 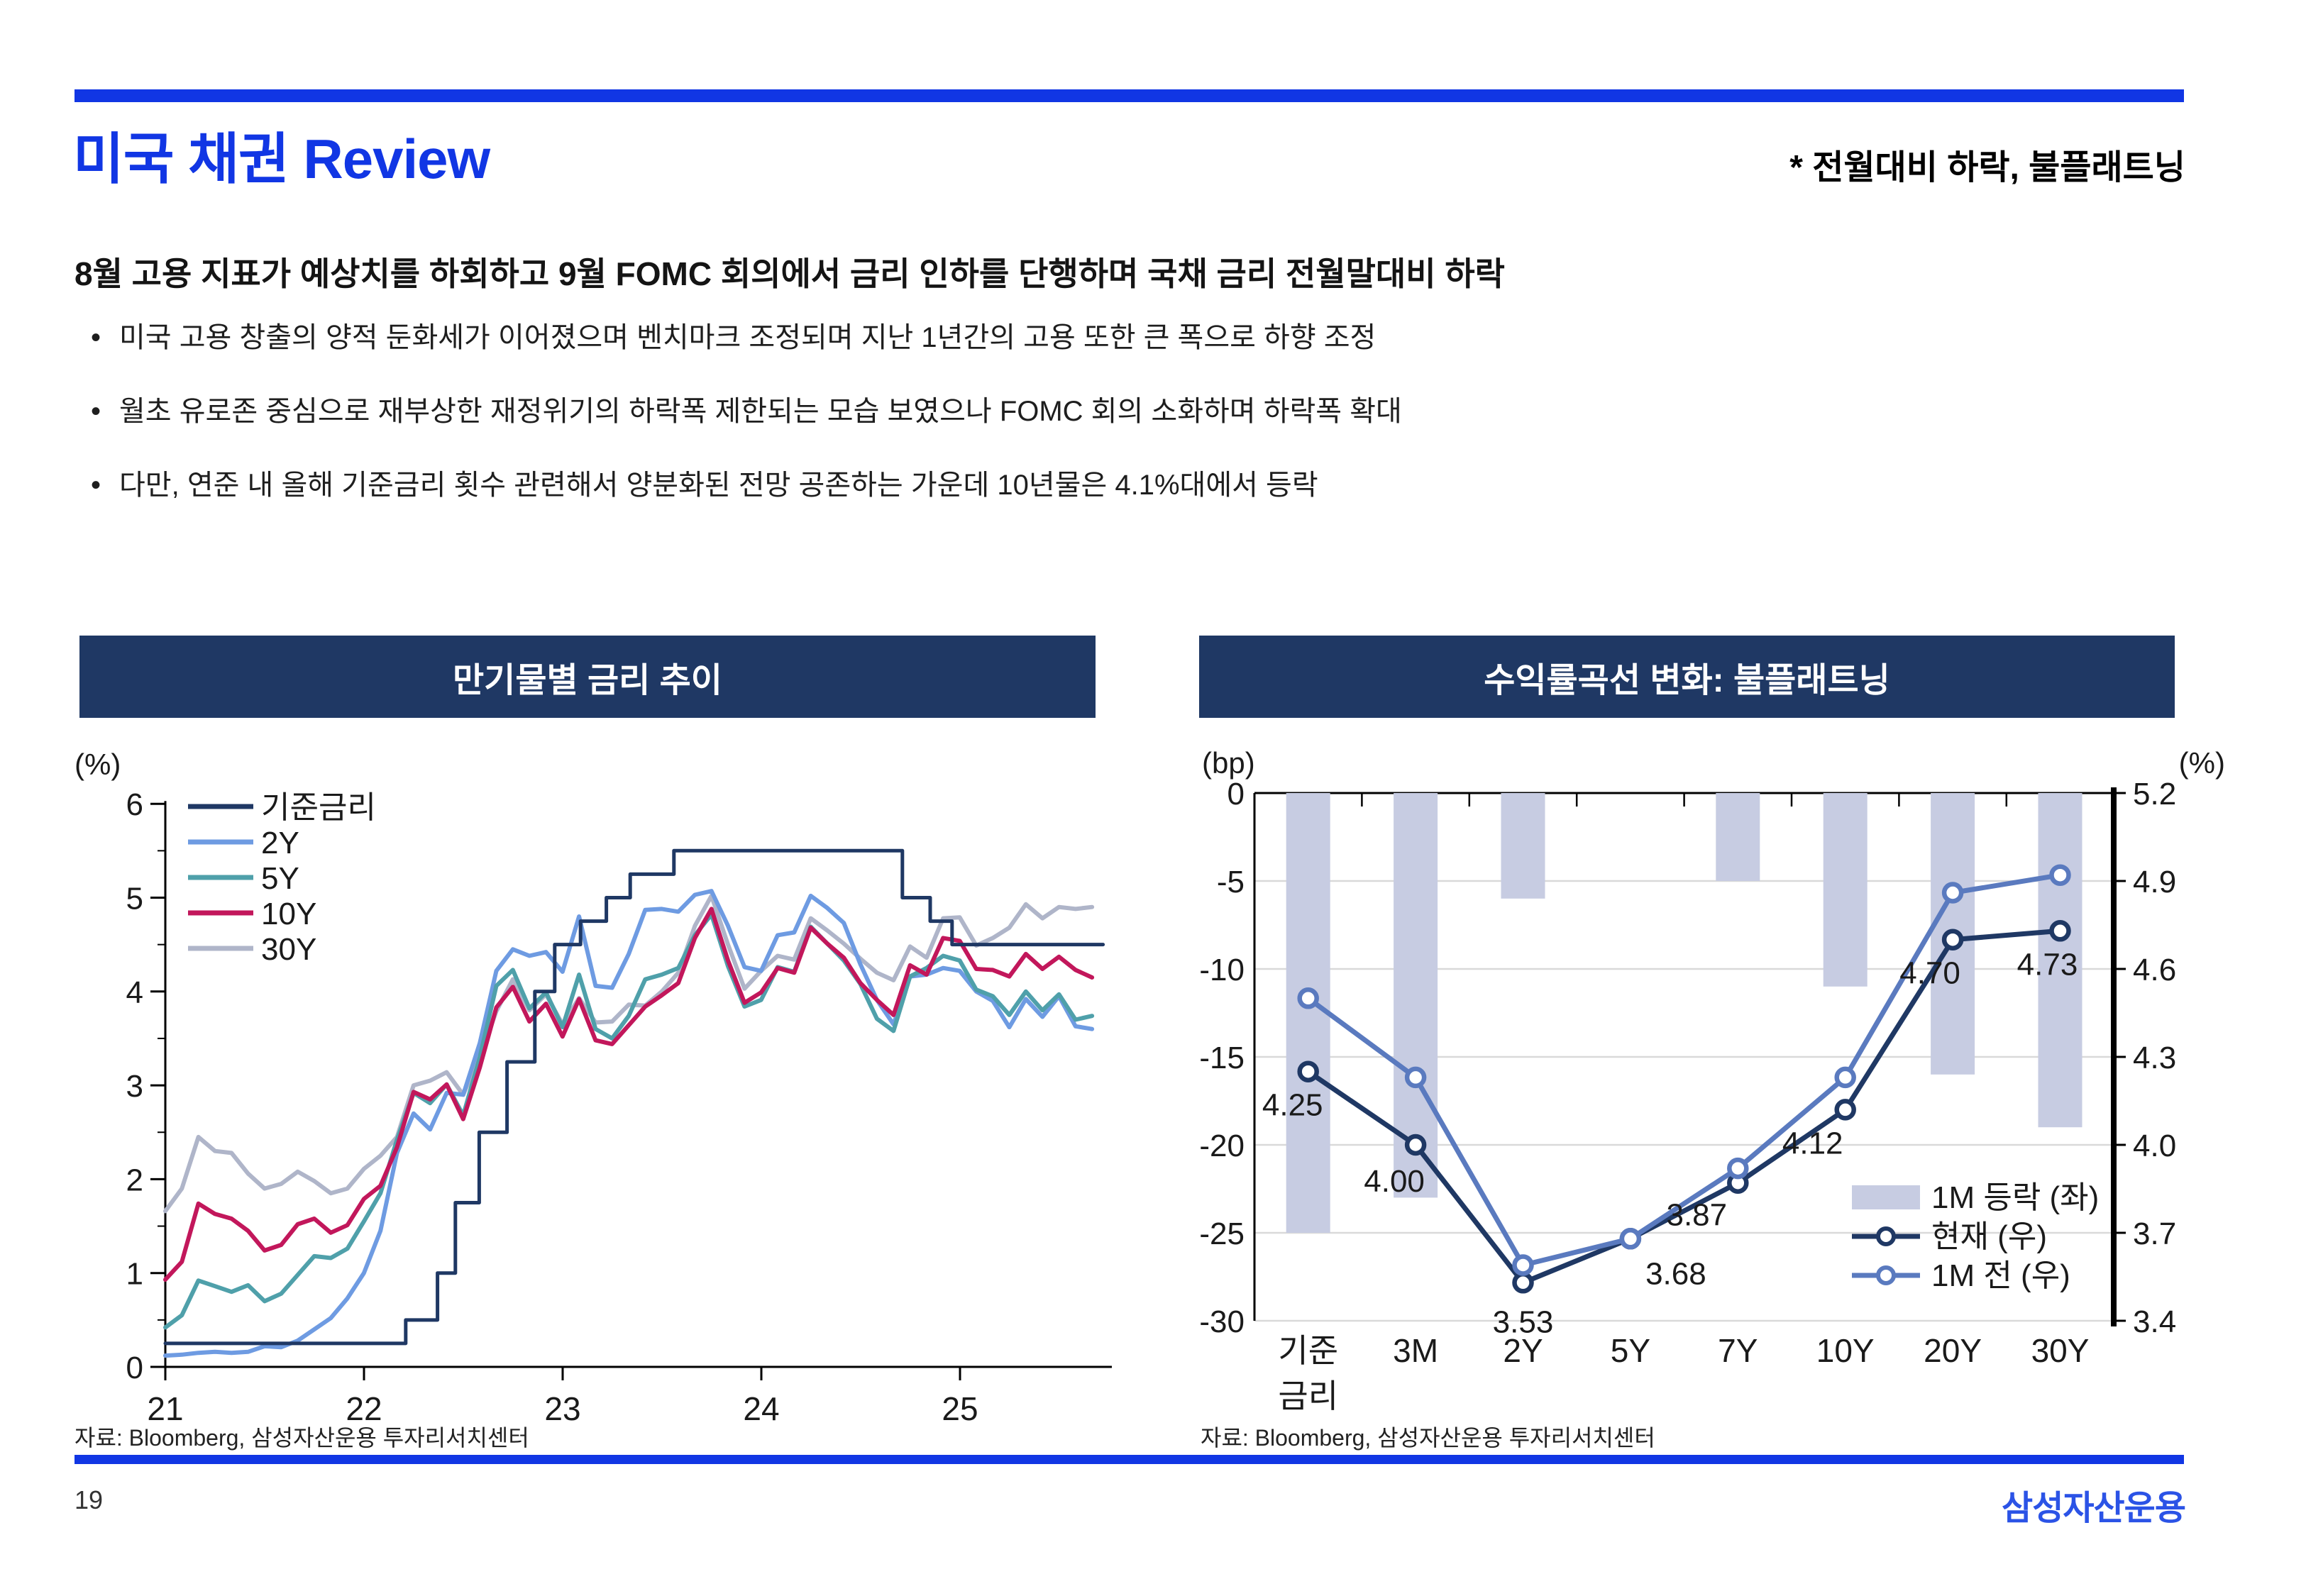 I want to click on y-tick-label: 6, so click(x=134, y=804).